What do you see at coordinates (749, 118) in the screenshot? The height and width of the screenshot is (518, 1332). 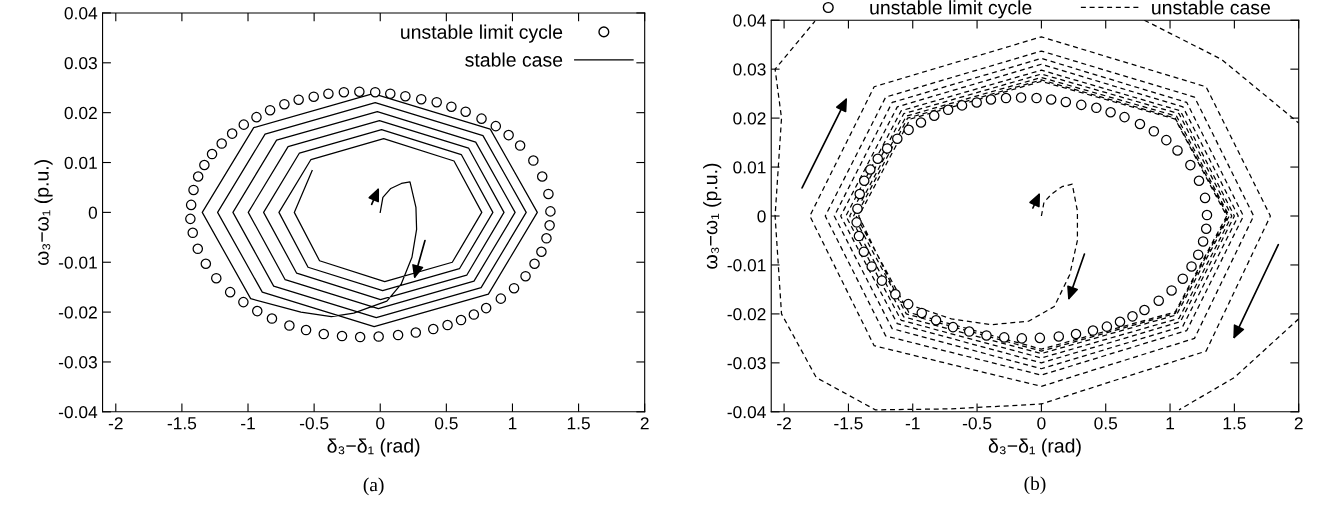 I see `y-tick-label: 0.02` at bounding box center [749, 118].